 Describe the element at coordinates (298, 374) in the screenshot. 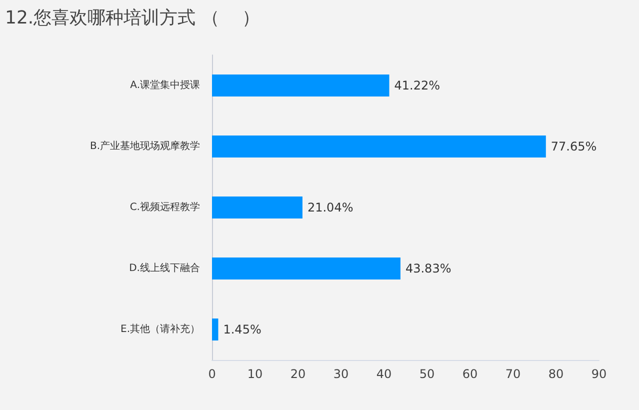

I see `x-tick-label: 20` at that location.